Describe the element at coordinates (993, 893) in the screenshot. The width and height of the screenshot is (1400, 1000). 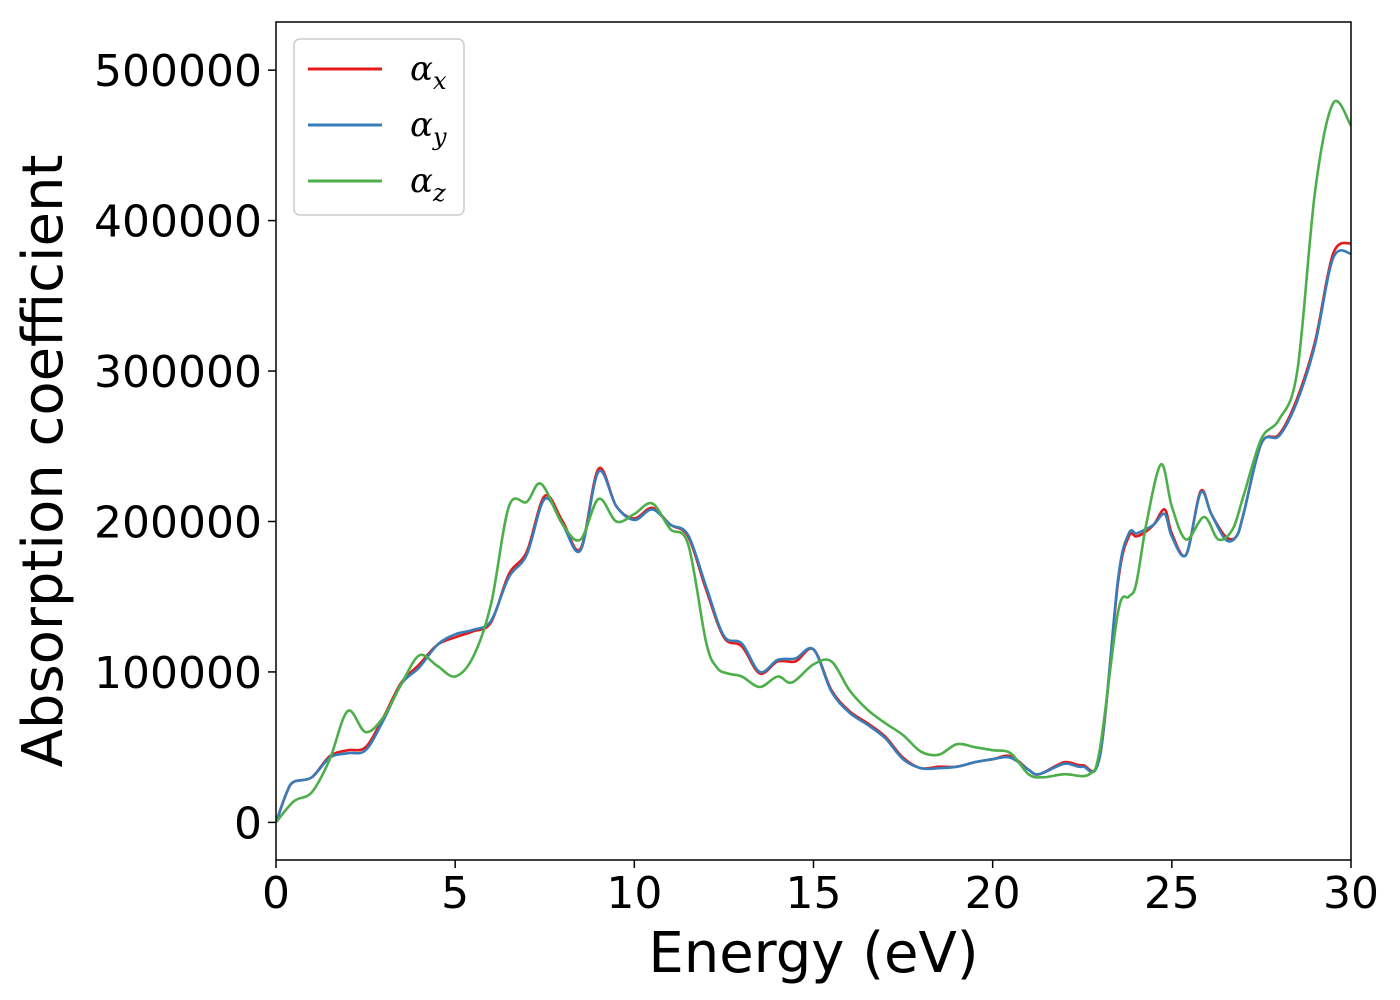
I see `x-tick-label: 20` at that location.